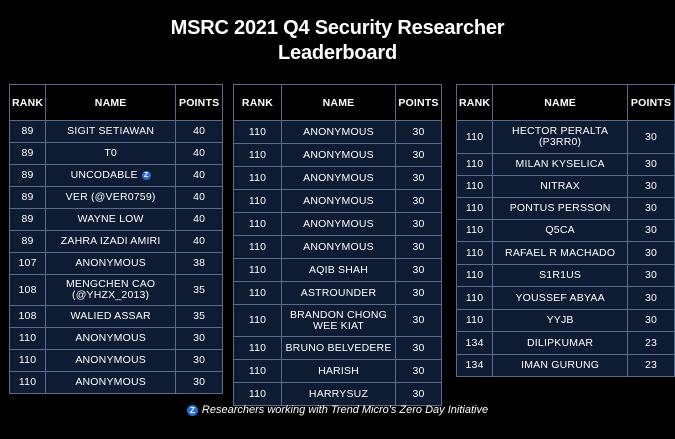 This screenshot has width=675, height=439. What do you see at coordinates (651, 343) in the screenshot?
I see `points-cell: 23` at bounding box center [651, 343].